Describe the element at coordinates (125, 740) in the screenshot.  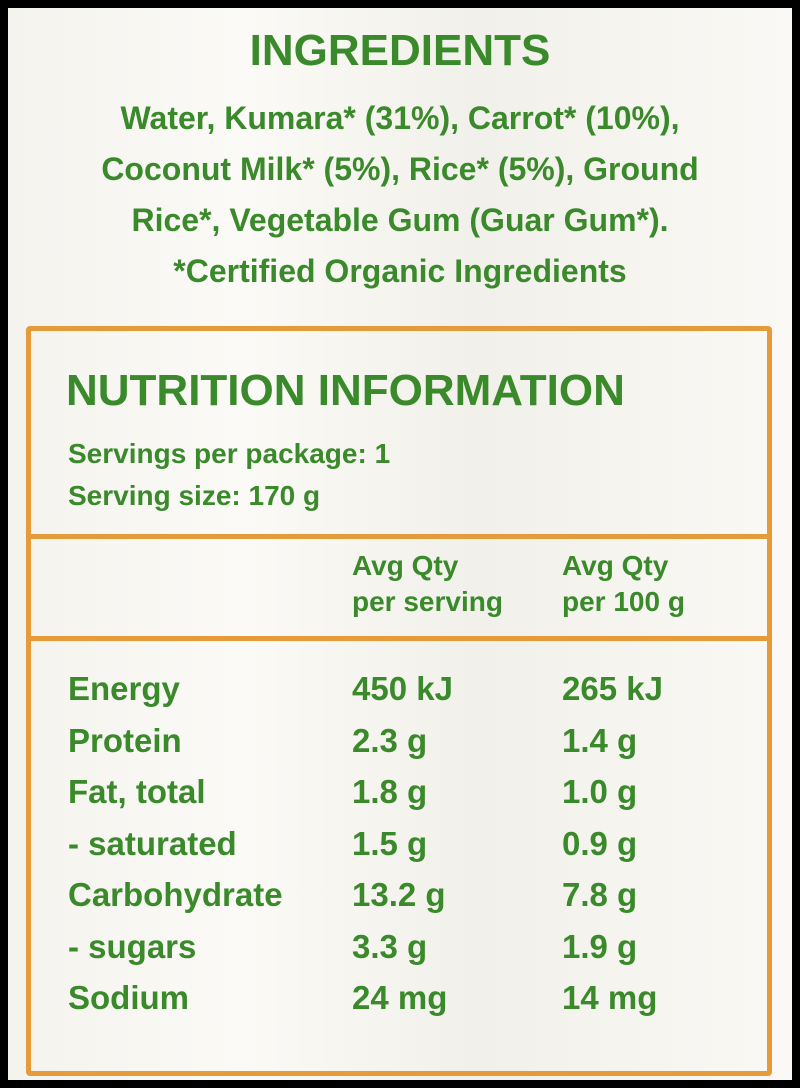
I see `nutrient-name: Protein` at that location.